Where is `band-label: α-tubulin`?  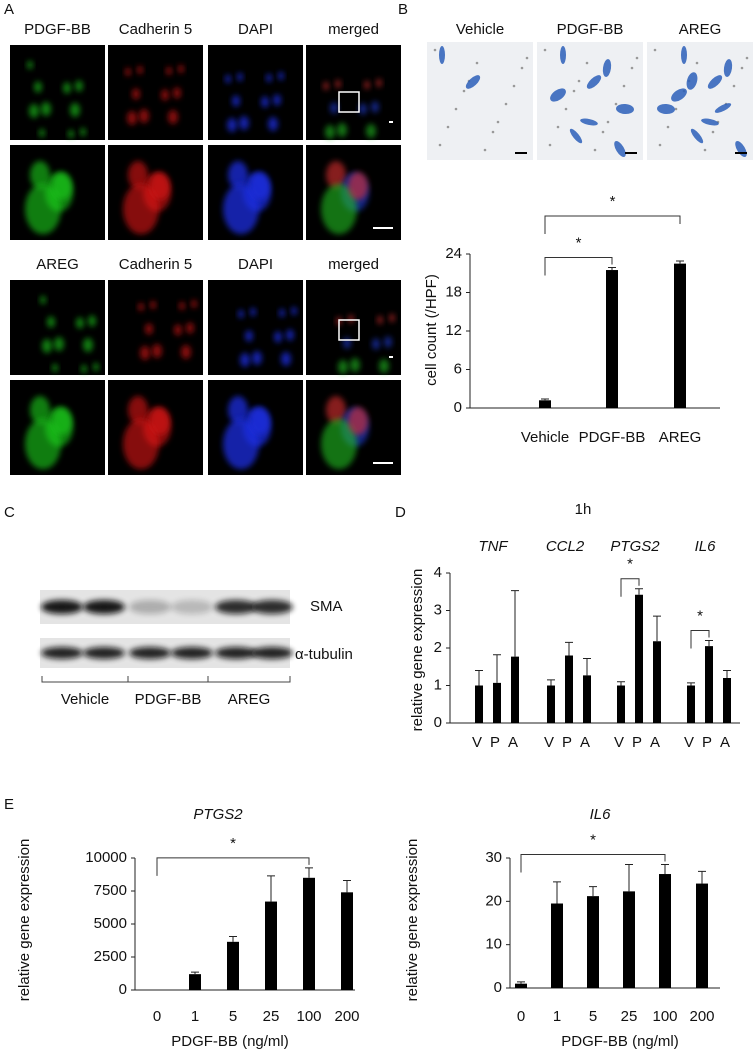
band-label: α-tubulin is located at coordinates (324, 654).